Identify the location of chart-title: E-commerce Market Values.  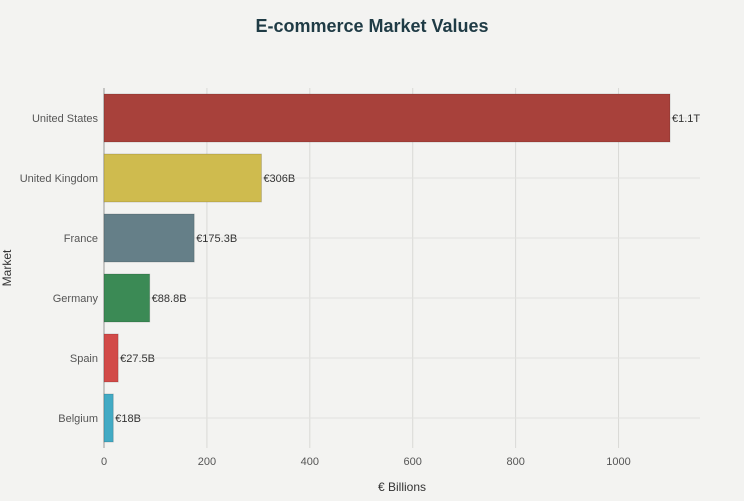
(372, 26).